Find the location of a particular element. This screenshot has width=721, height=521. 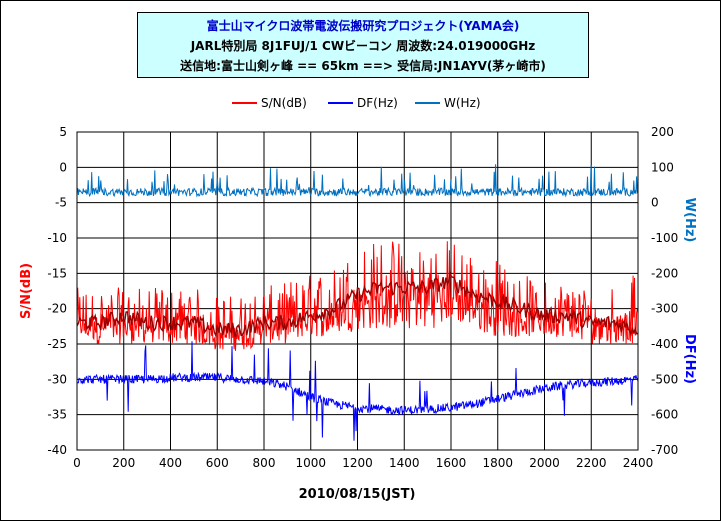

y-left-tick-label: -40 is located at coordinates (57, 450).